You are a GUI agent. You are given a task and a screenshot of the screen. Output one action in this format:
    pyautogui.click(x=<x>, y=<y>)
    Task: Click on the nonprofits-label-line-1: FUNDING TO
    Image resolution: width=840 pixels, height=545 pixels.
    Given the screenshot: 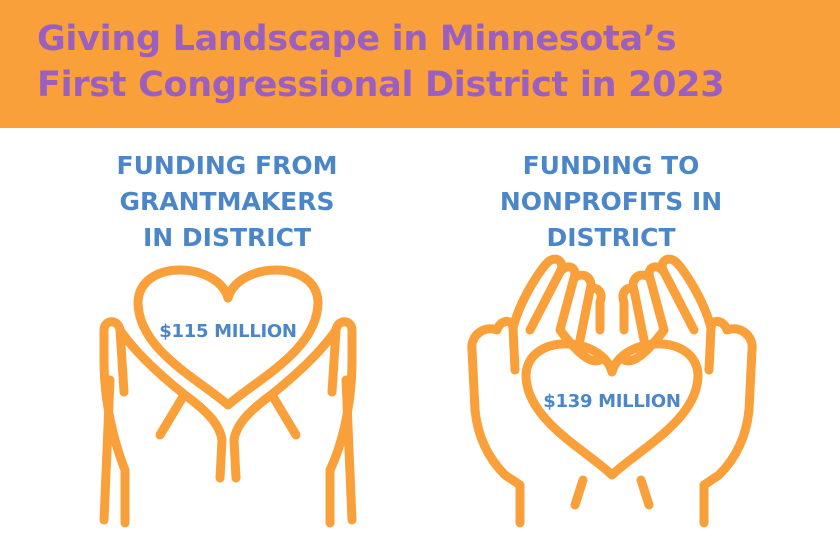 What is the action you would take?
    pyautogui.click(x=611, y=165)
    